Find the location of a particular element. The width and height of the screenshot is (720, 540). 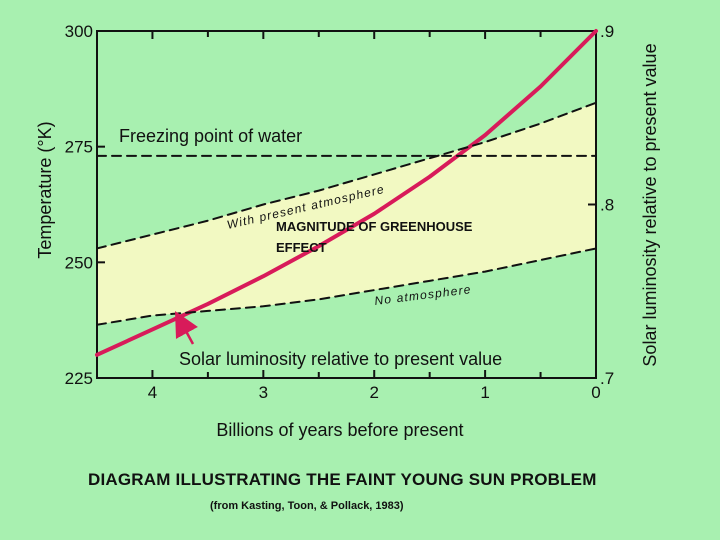

greenhouse-label-line2: EFFECT is located at coordinates (301, 247).